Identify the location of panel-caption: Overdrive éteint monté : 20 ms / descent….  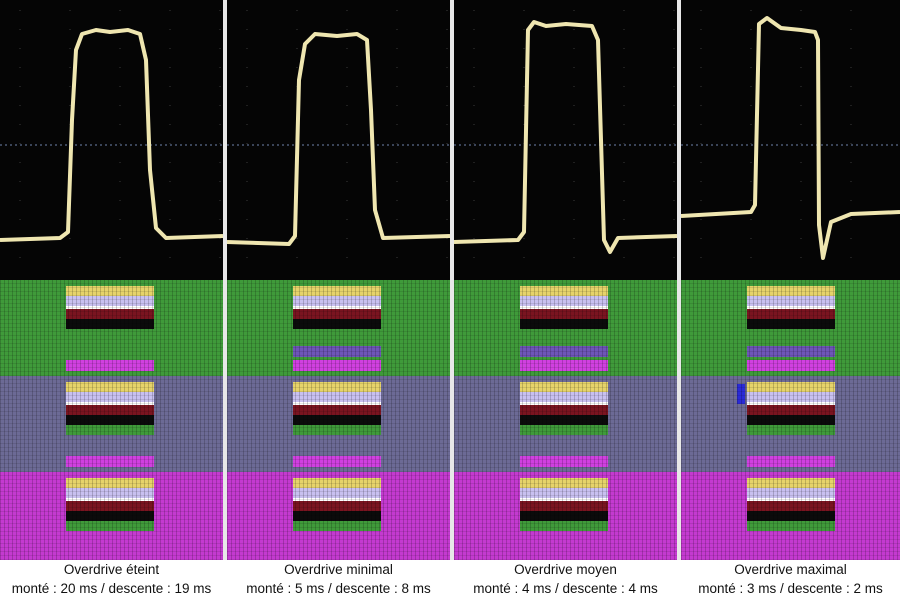
(111, 580).